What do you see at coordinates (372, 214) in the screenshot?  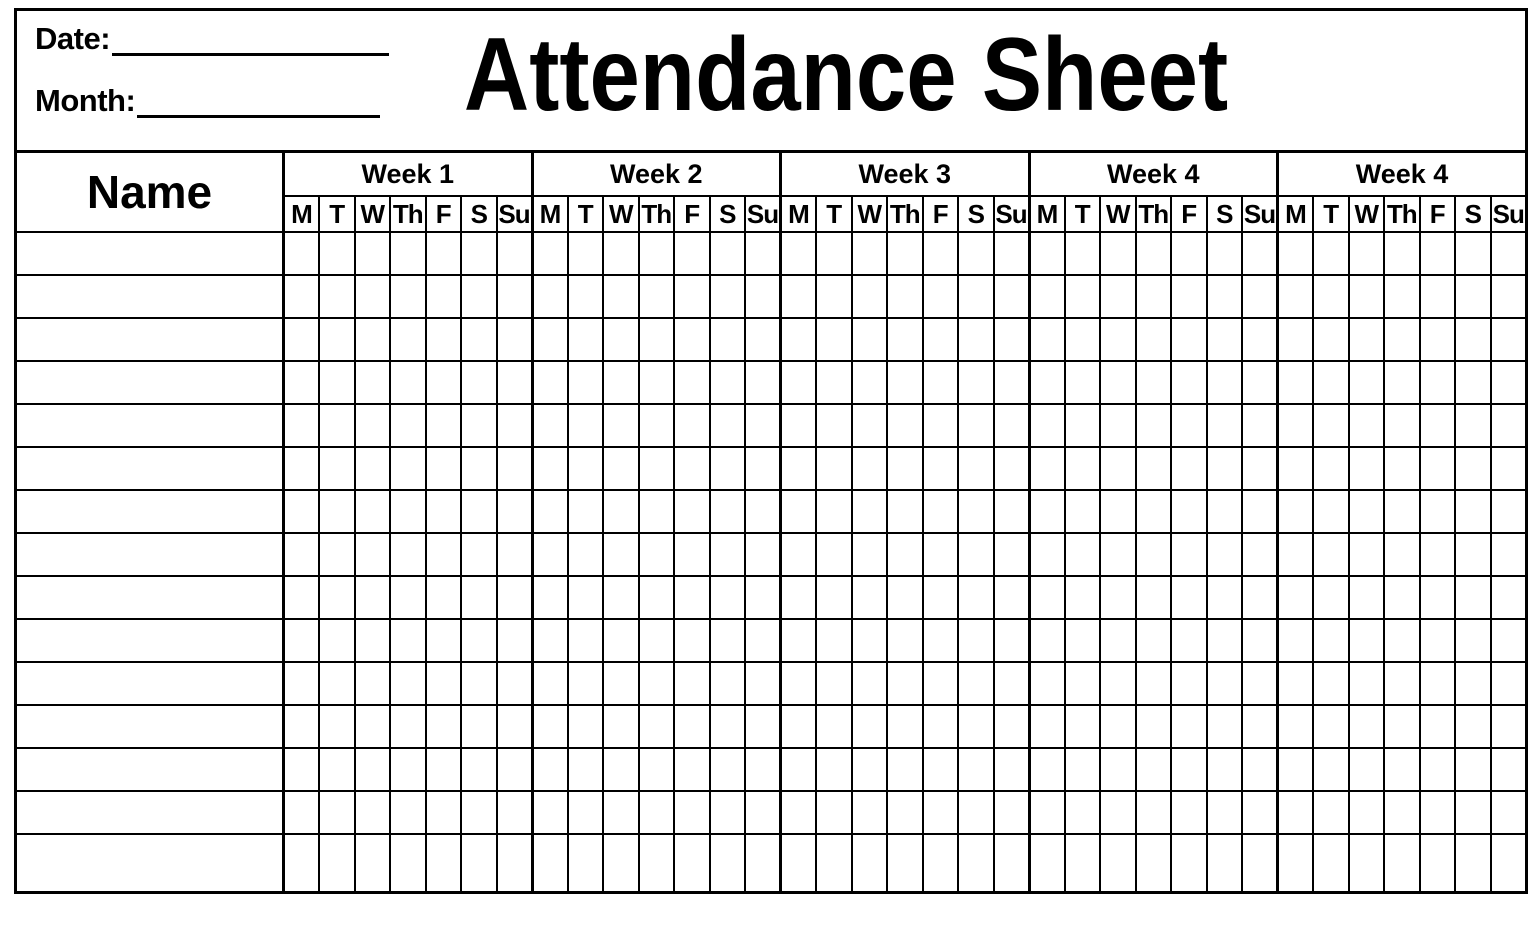 I see `day-header: W` at bounding box center [372, 214].